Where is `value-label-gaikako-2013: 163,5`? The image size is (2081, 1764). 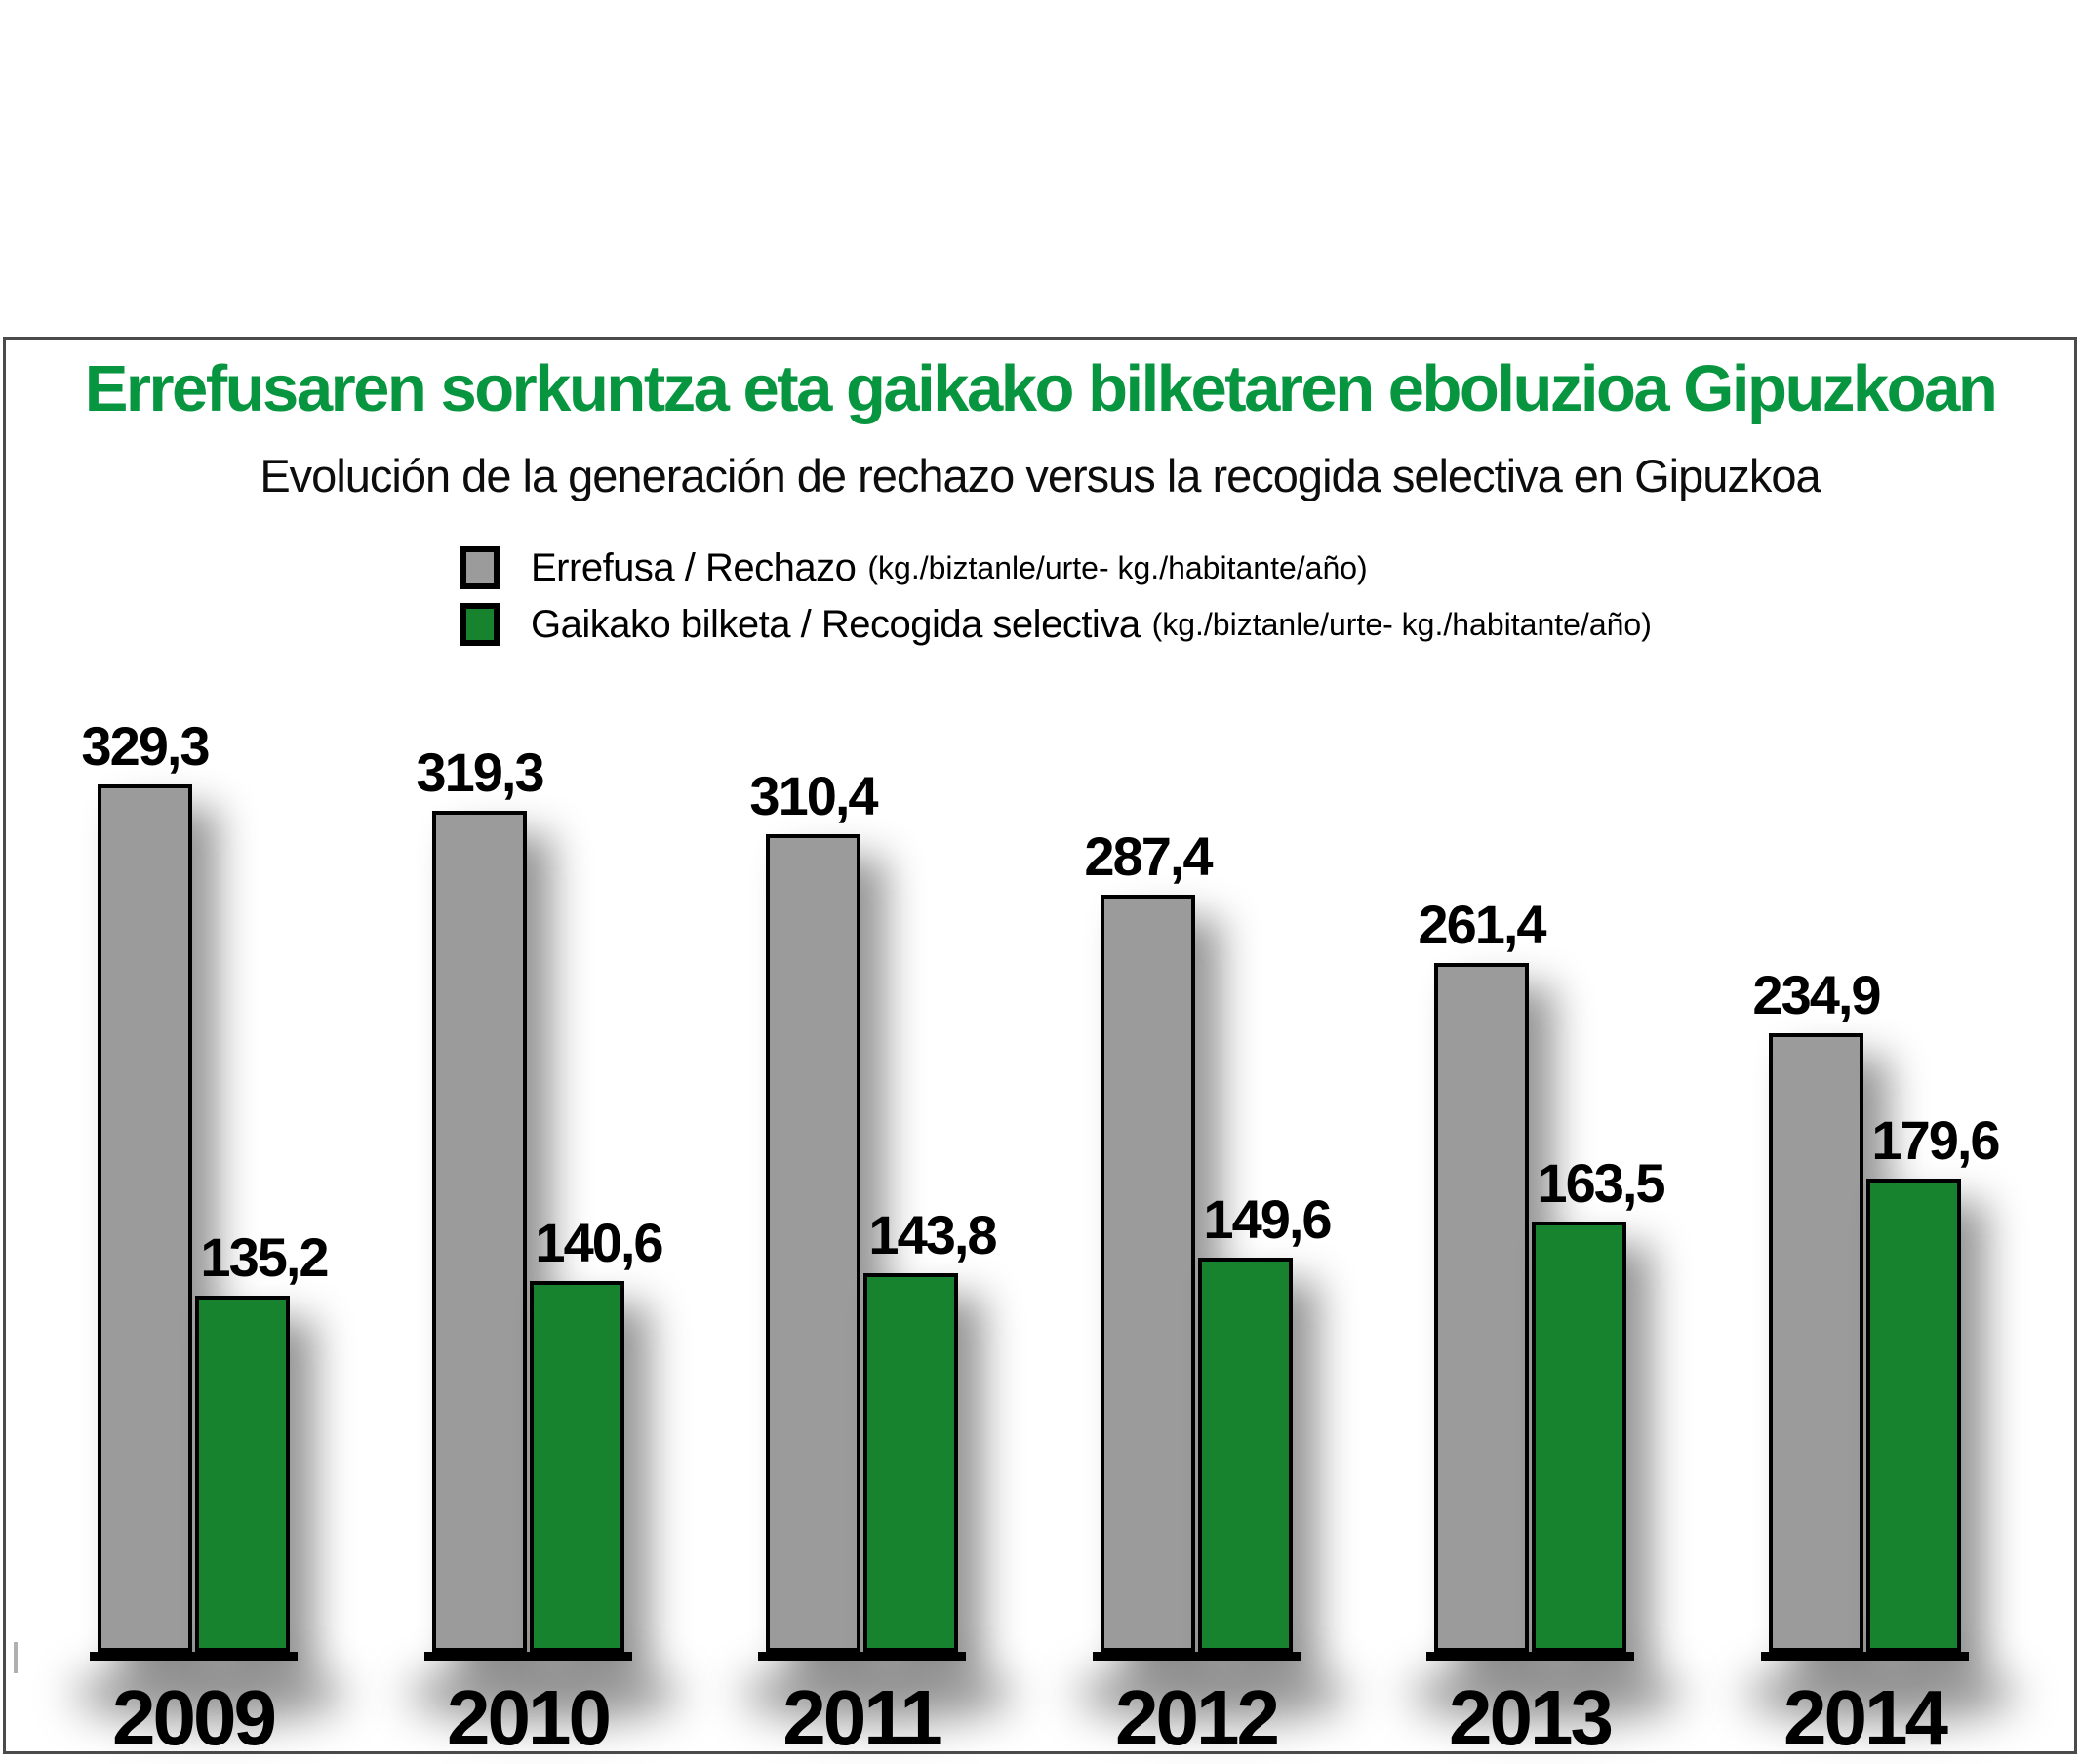
value-label-gaikako-2013: 163,5 is located at coordinates (1601, 1183).